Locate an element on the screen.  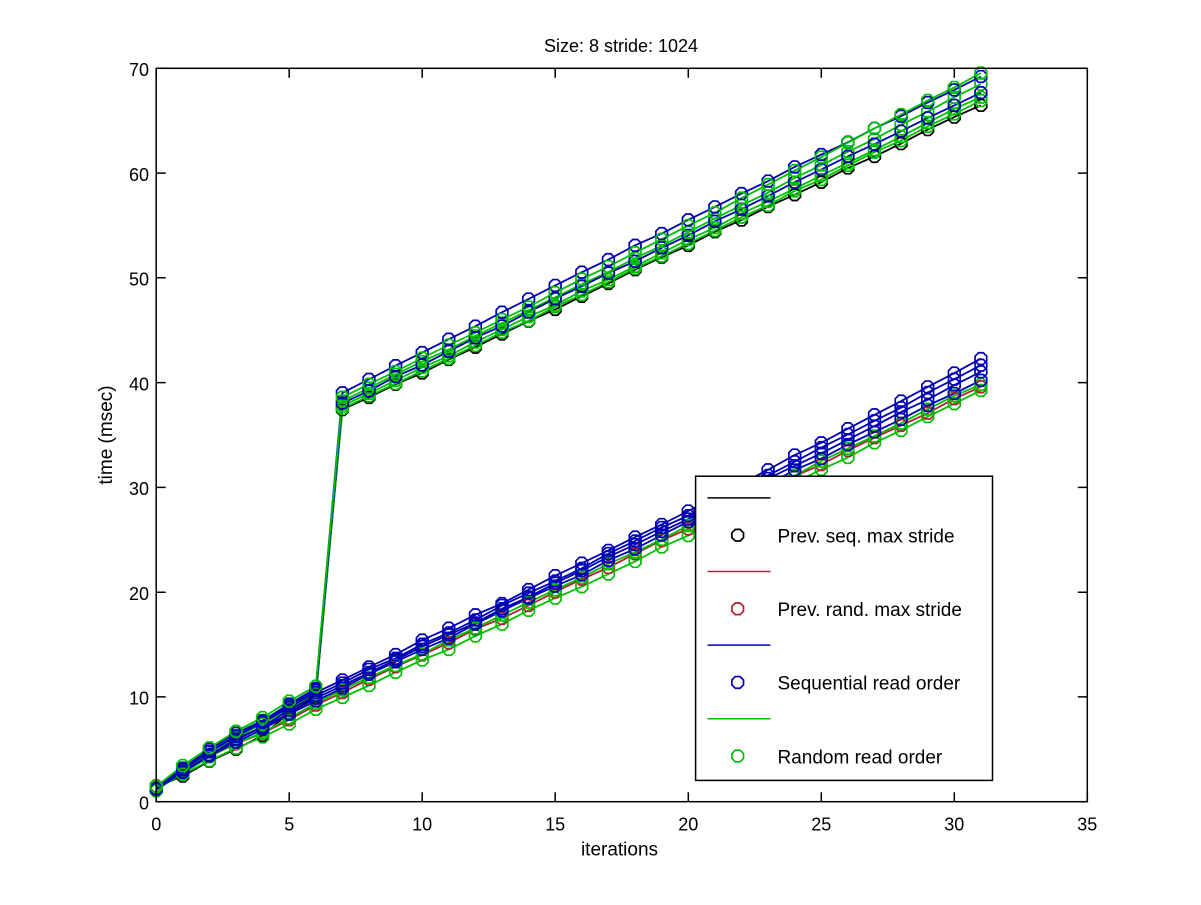
svg-text: Sequential read order is located at coordinates (869, 684).